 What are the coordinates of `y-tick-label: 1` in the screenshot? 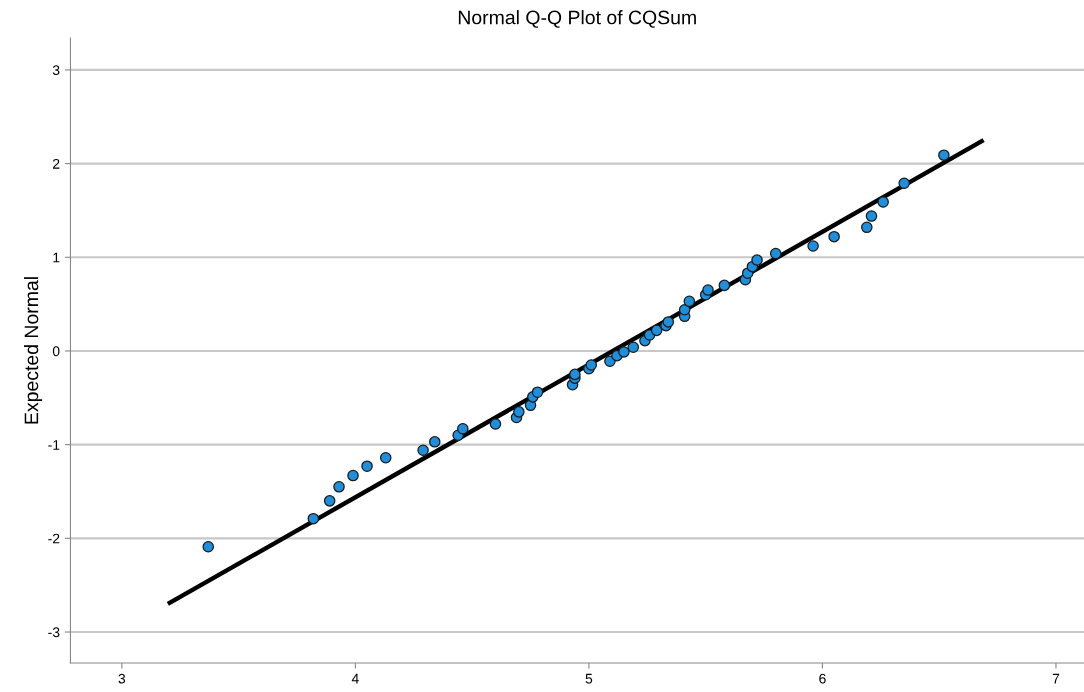 It's located at (56, 257).